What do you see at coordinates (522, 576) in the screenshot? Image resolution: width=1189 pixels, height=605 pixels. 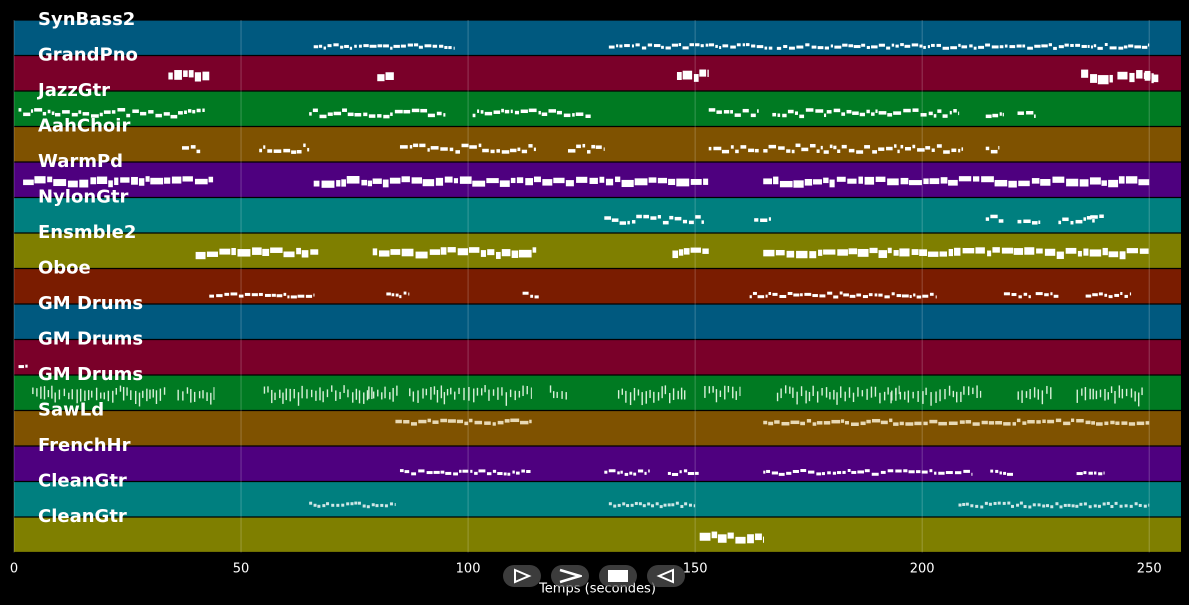 I see `play-button` at bounding box center [522, 576].